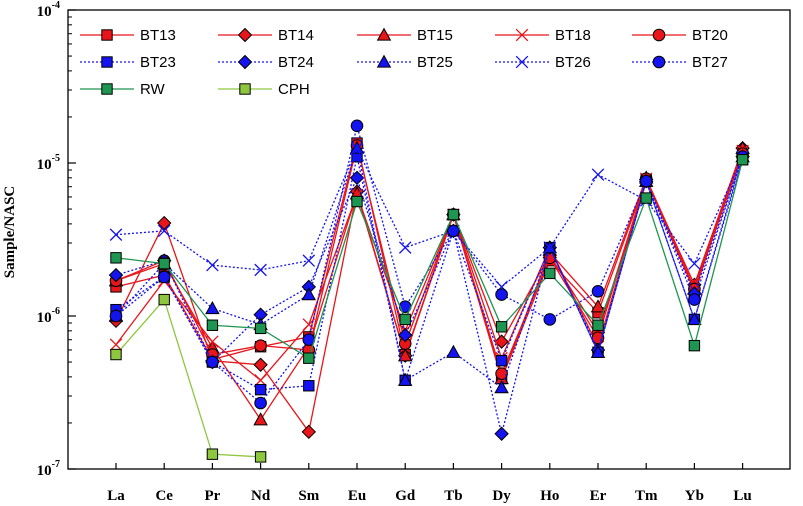  What do you see at coordinates (405, 35) in the screenshot?
I see `legend-item-bt15: BT15` at bounding box center [405, 35].